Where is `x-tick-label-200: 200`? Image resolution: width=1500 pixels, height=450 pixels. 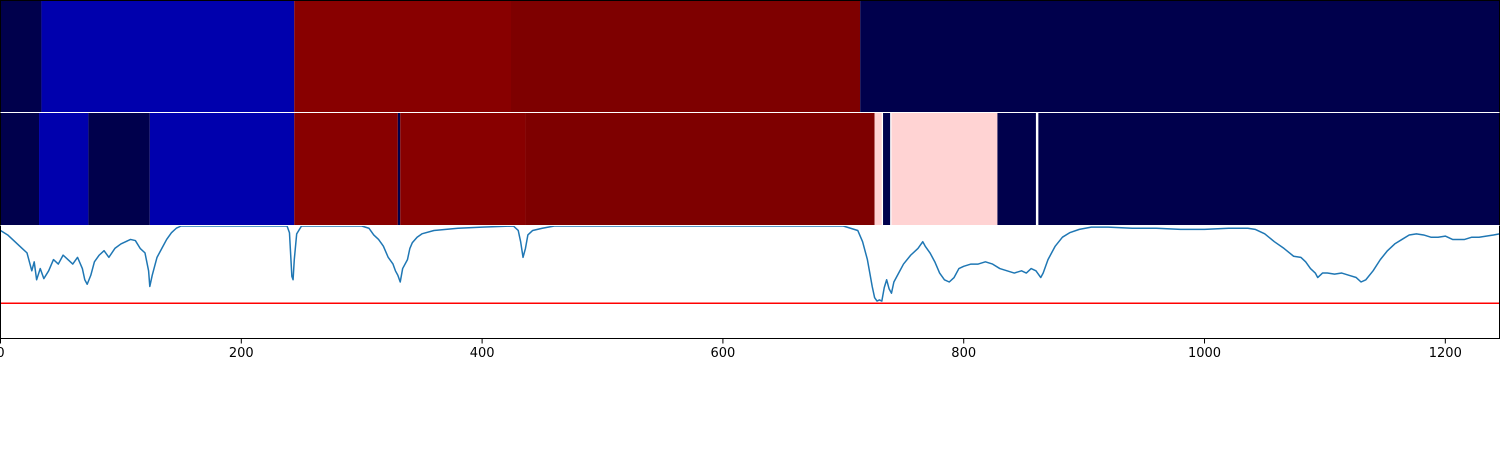
x-tick-label-200: 200 is located at coordinates (241, 353).